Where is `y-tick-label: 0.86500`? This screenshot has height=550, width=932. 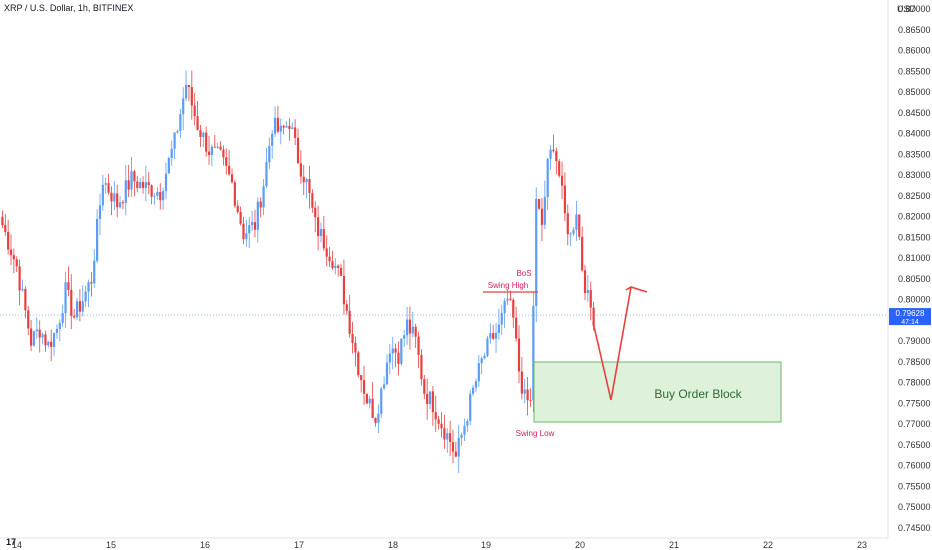 y-tick-label: 0.86500 is located at coordinates (914, 30).